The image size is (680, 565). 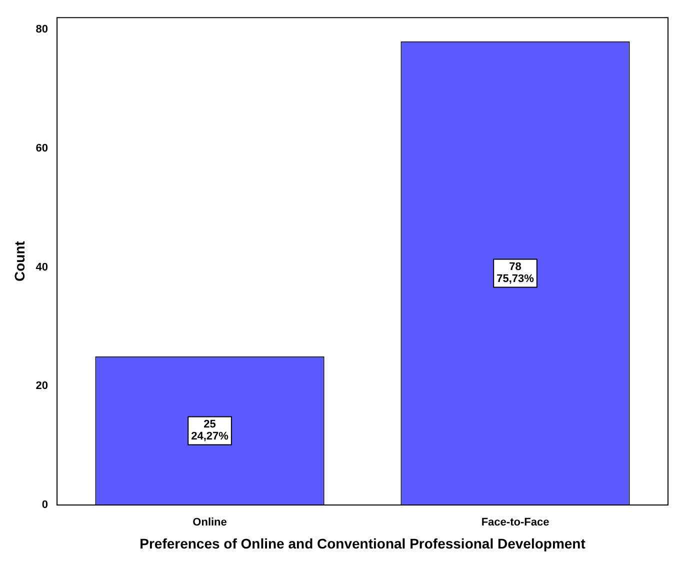 What do you see at coordinates (42, 267) in the screenshot?
I see `y-tick-label: 40` at bounding box center [42, 267].